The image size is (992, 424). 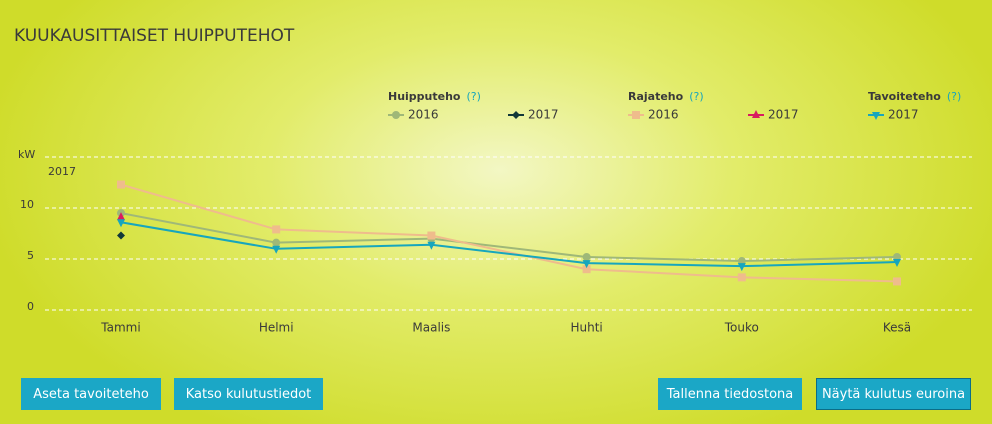 What do you see at coordinates (91, 394) in the screenshot?
I see `button: Aseta tavoiteteho` at bounding box center [91, 394].